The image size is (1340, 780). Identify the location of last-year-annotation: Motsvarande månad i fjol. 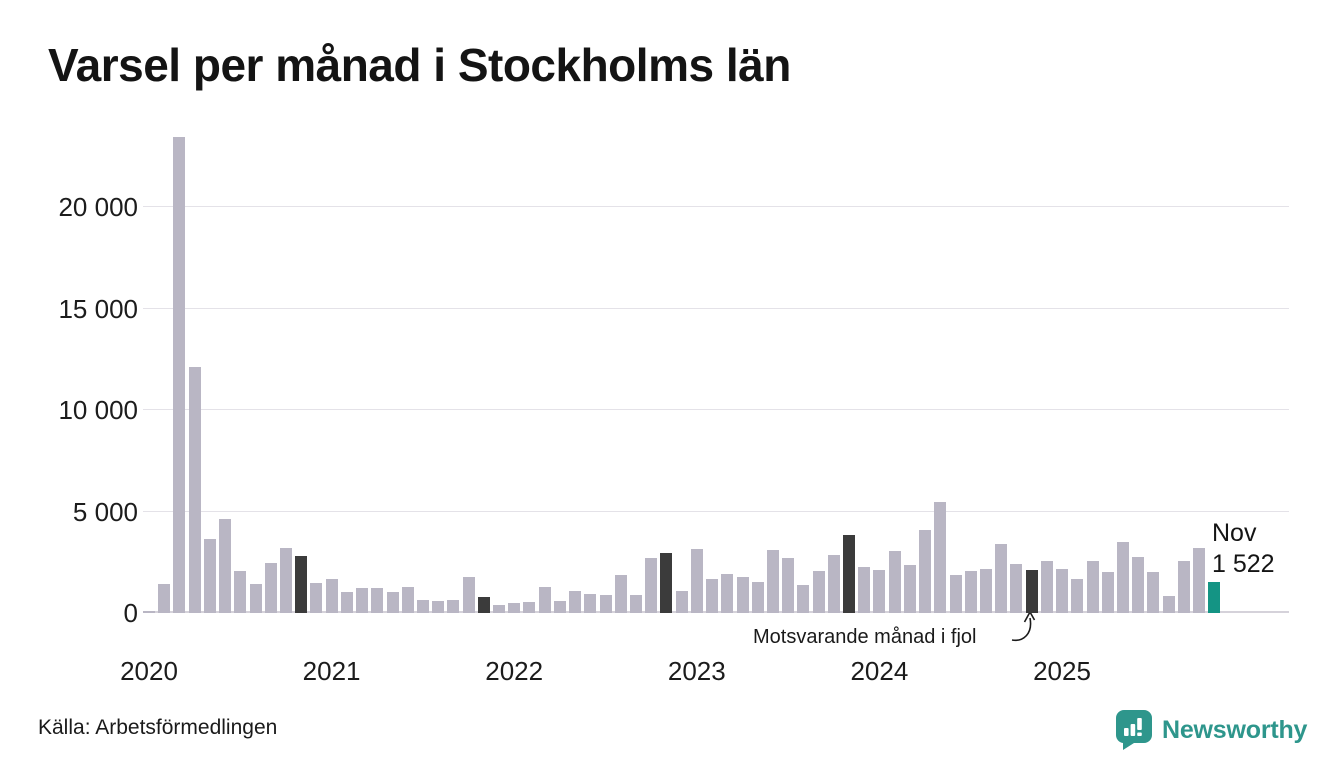
(865, 637).